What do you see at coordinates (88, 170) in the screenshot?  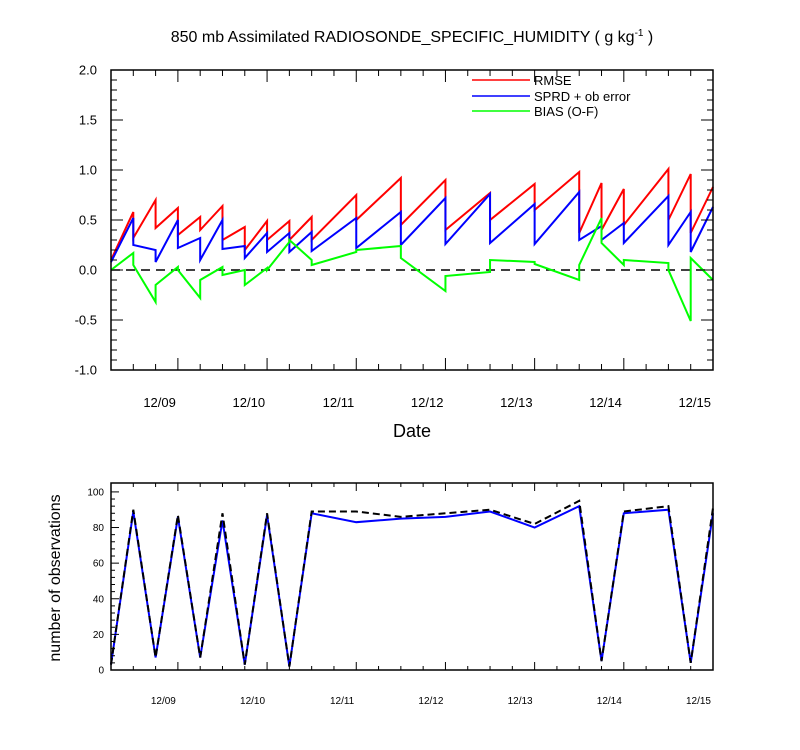 I see `y-tick-label: 1.0` at bounding box center [88, 170].